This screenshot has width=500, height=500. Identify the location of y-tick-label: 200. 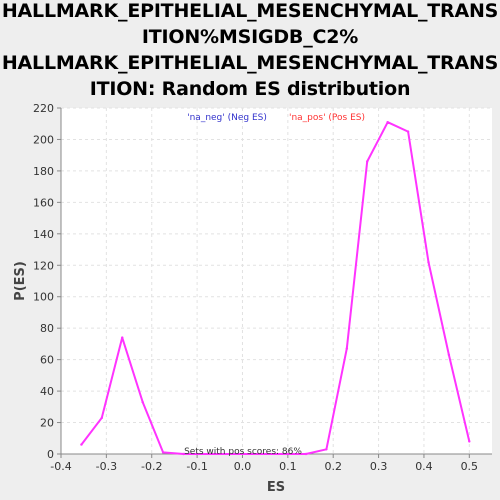
(43, 139).